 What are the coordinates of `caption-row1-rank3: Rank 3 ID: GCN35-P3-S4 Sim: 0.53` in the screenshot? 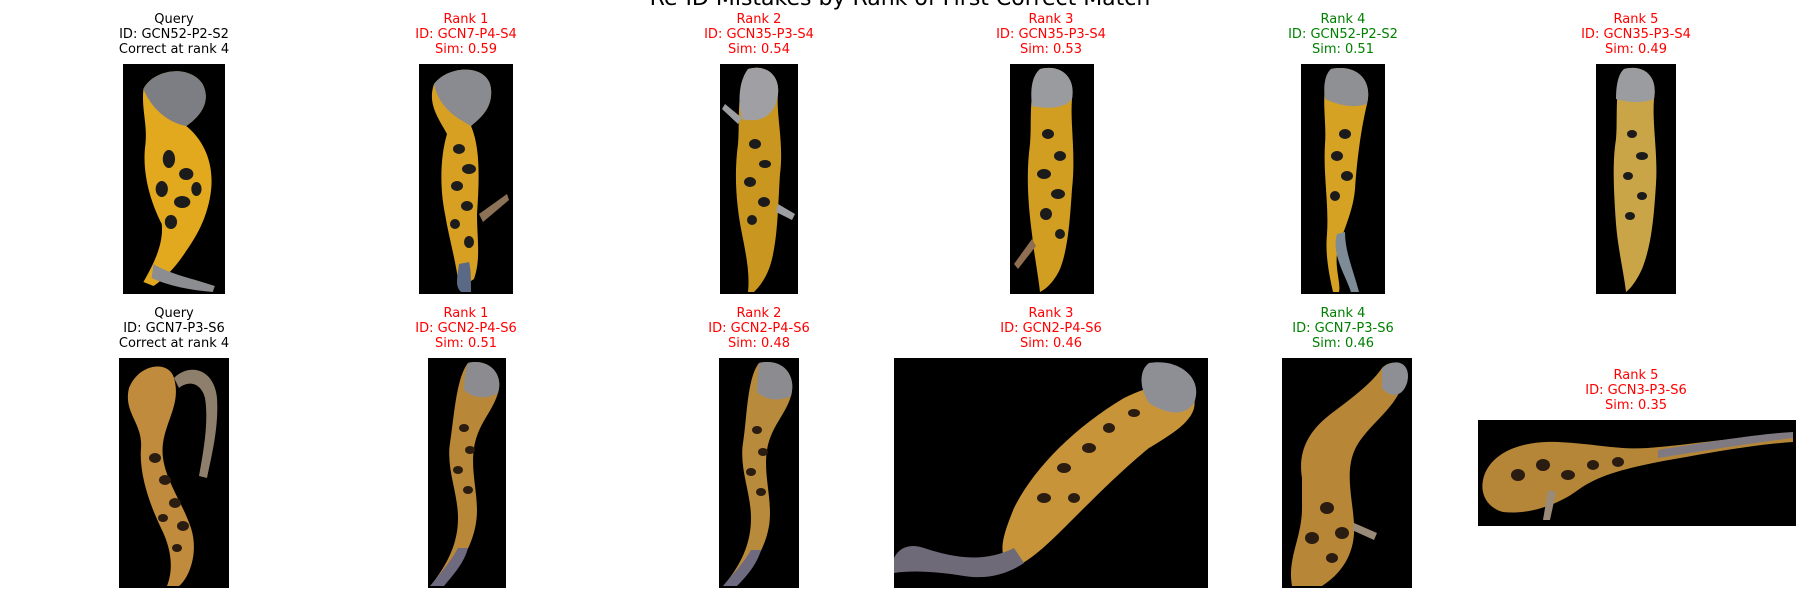 It's located at (1051, 34).